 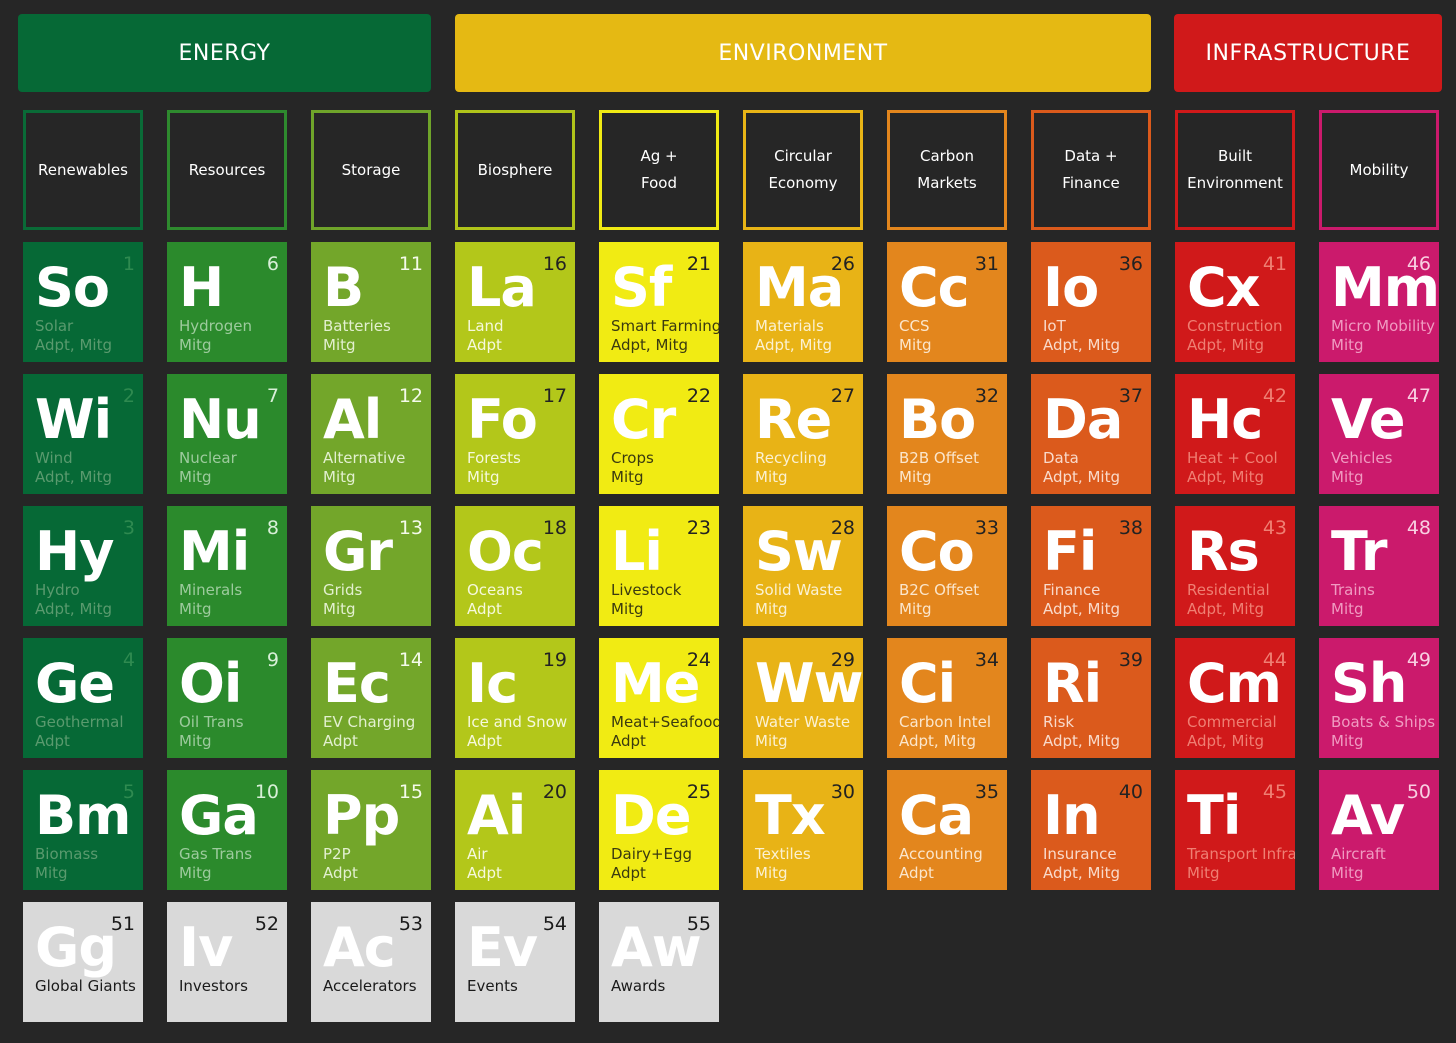 What do you see at coordinates (410, 924) in the screenshot?
I see `element-number: 53` at bounding box center [410, 924].